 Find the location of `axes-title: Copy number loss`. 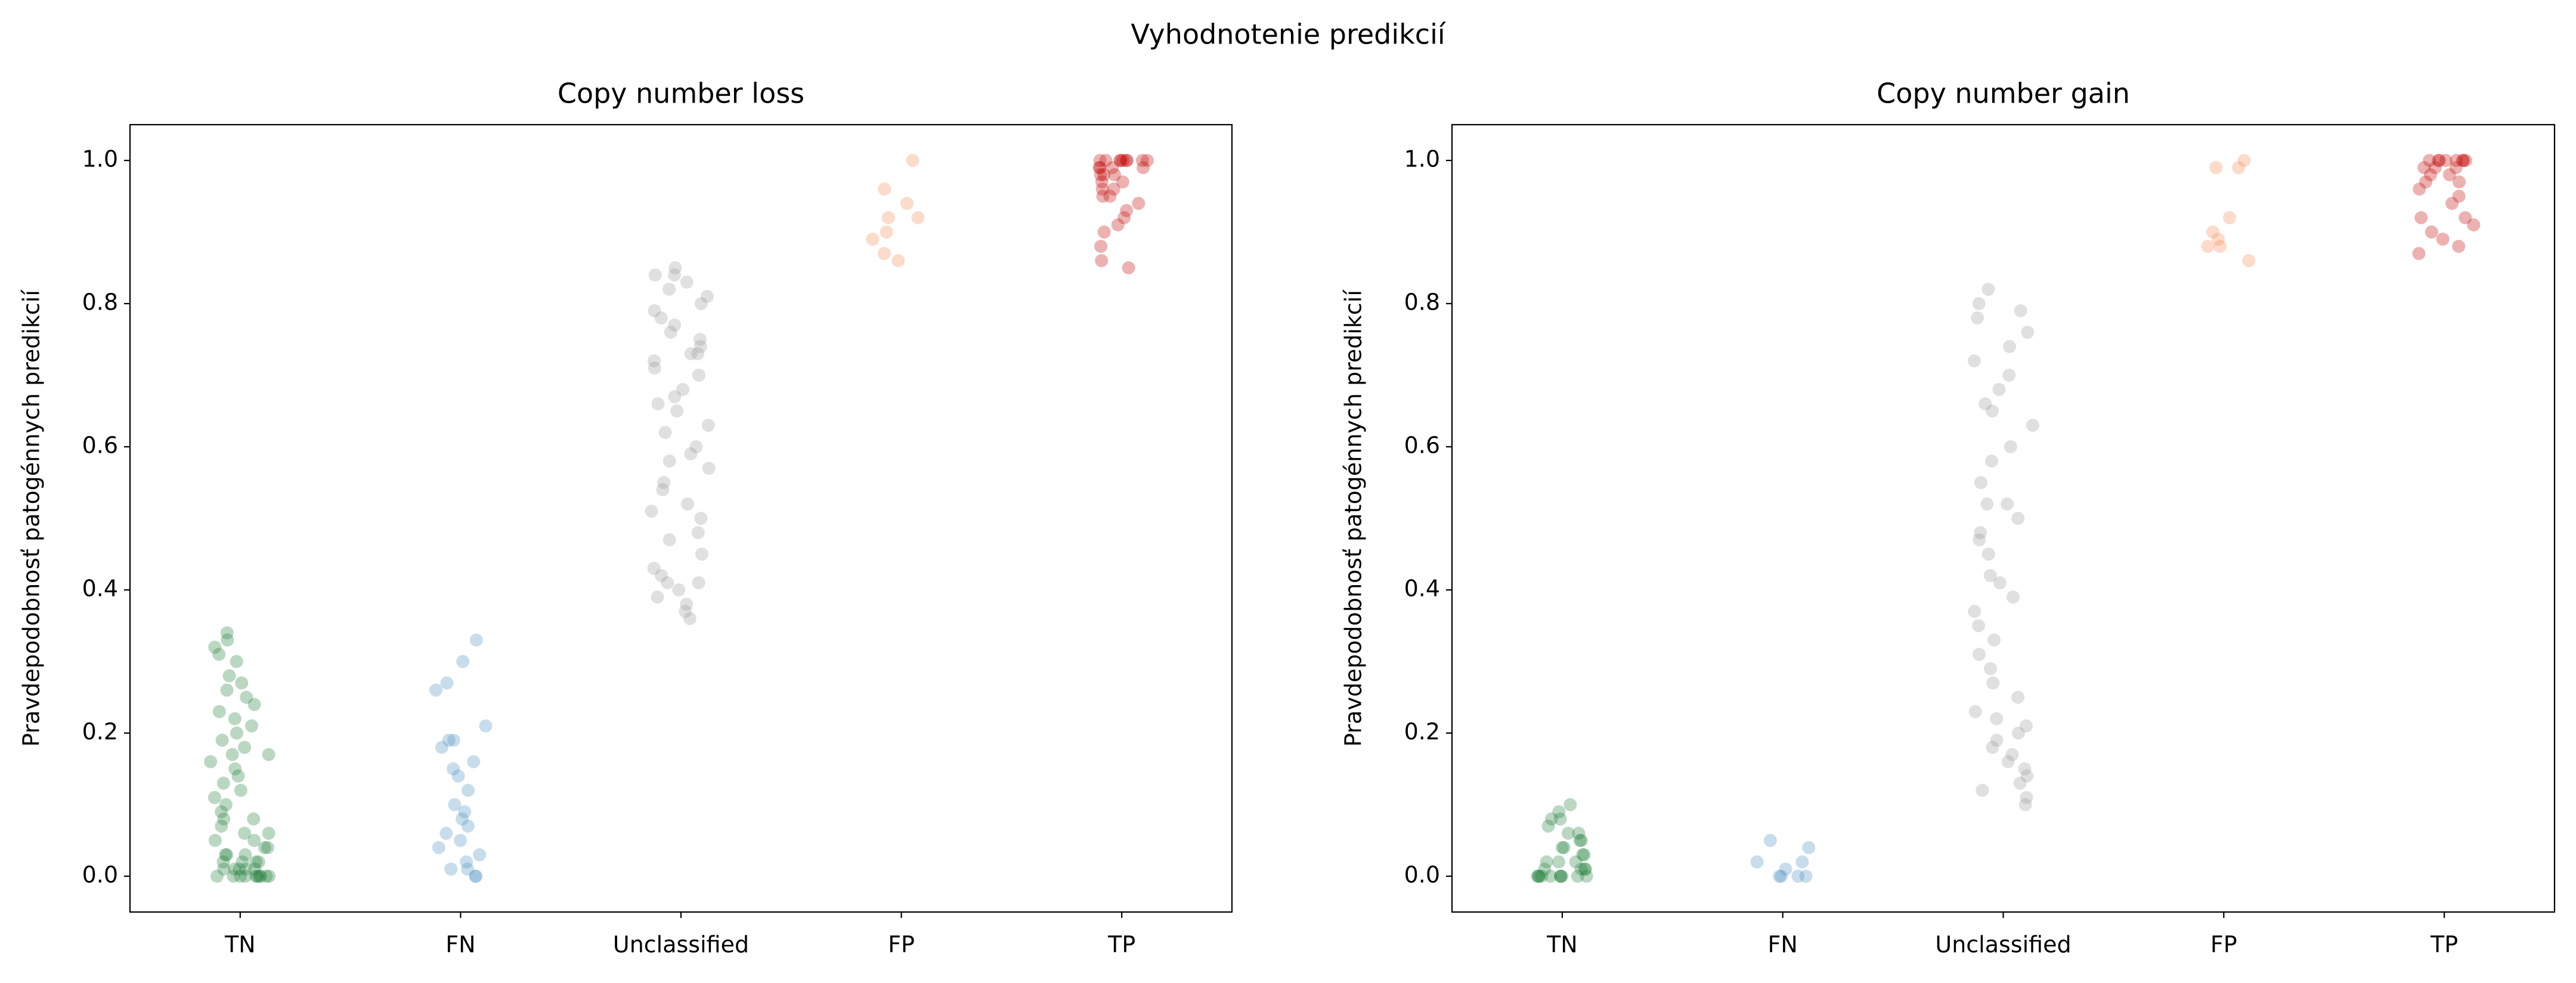

axes-title: Copy number loss is located at coordinates (681, 94).